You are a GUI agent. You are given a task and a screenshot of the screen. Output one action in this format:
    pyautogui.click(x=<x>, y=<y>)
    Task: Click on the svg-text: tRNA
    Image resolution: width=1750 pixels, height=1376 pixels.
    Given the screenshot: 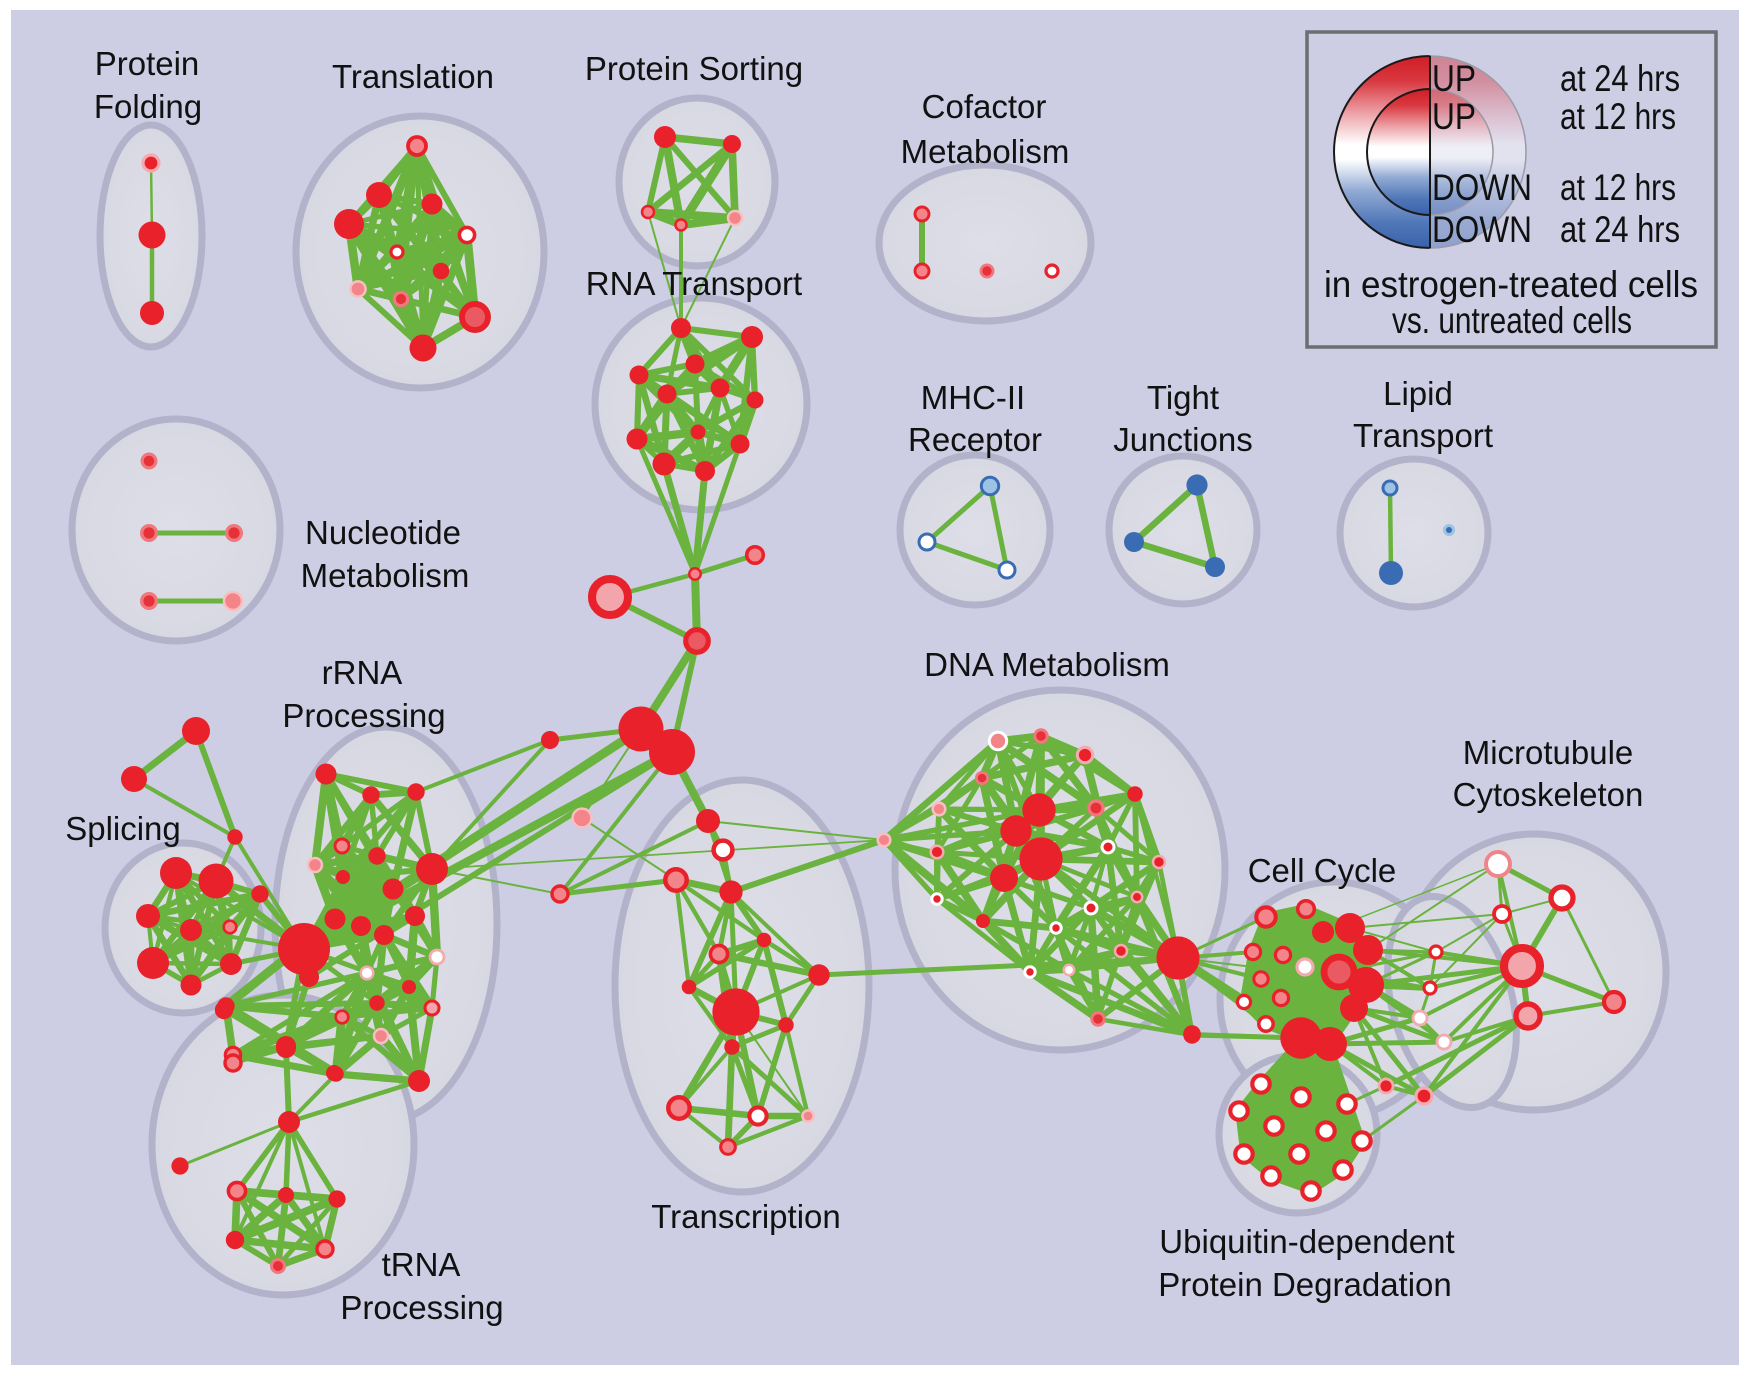 What is the action you would take?
    pyautogui.click(x=421, y=1264)
    